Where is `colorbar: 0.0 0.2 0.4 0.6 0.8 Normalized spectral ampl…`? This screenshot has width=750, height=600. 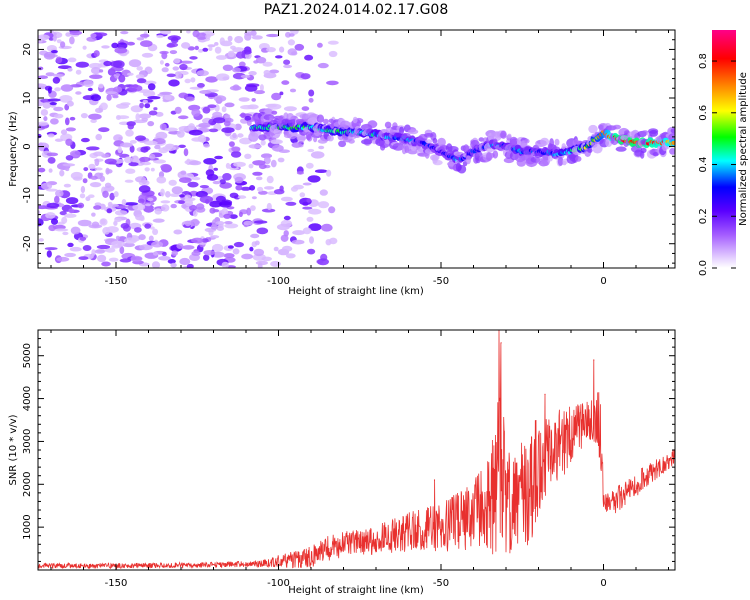
colorbar: 0.0 0.2 0.4 0.6 0.8 Normalized spectral ampl… is located at coordinates (723, 153).